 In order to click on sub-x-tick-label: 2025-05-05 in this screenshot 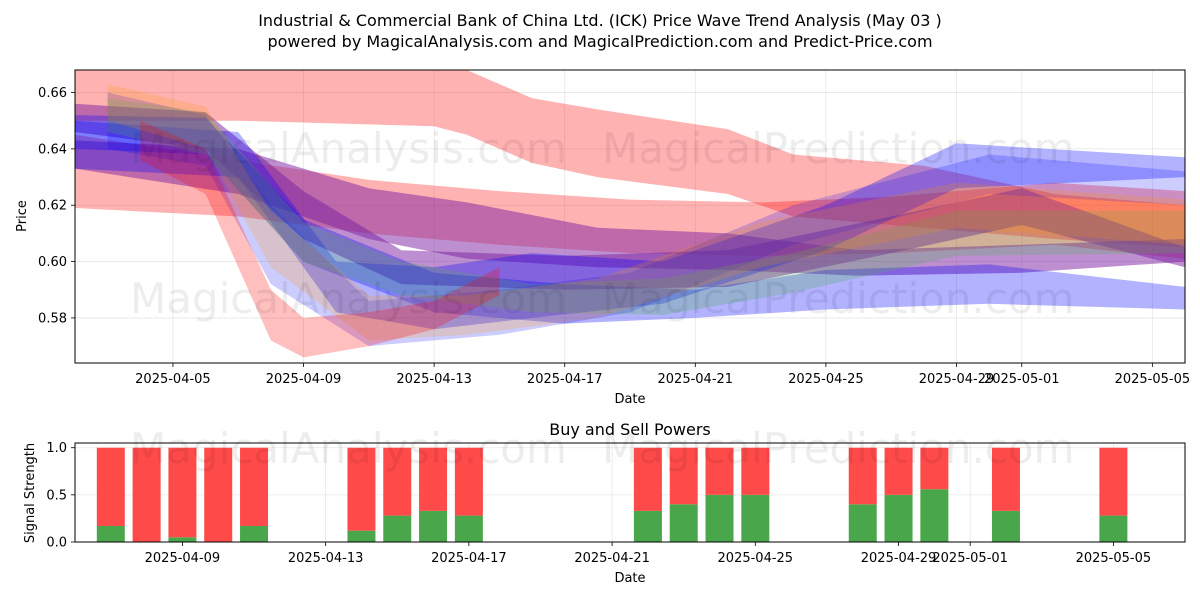, I will do `click(1114, 558)`.